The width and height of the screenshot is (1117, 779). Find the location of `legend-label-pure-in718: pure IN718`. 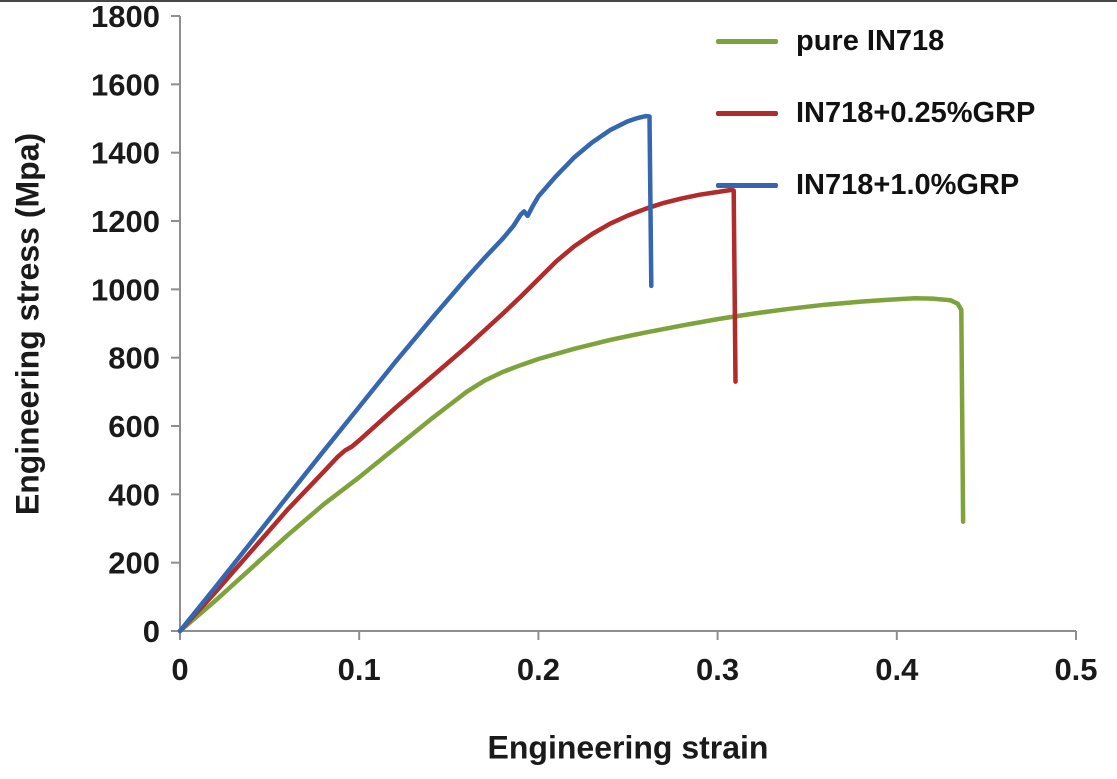

legend-label-pure-in718: pure IN718 is located at coordinates (870, 41).